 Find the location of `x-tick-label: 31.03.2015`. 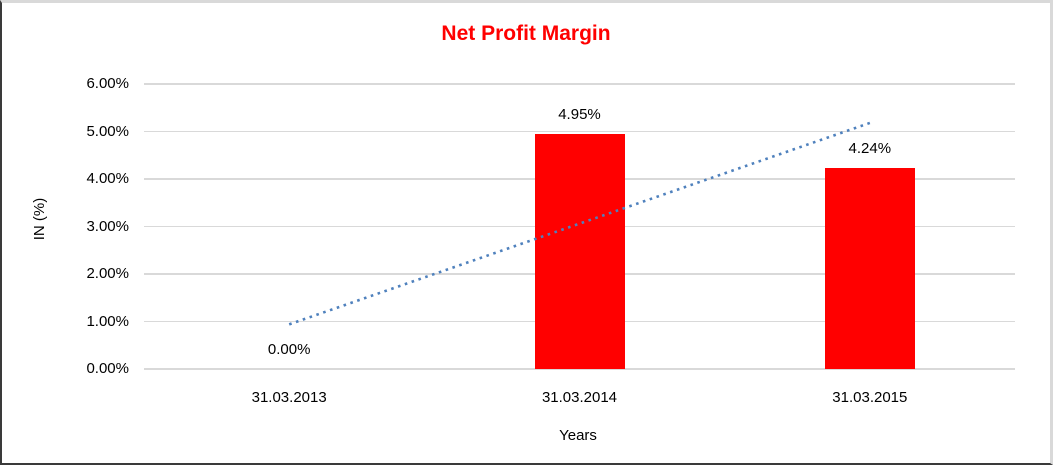

x-tick-label: 31.03.2015 is located at coordinates (870, 397).